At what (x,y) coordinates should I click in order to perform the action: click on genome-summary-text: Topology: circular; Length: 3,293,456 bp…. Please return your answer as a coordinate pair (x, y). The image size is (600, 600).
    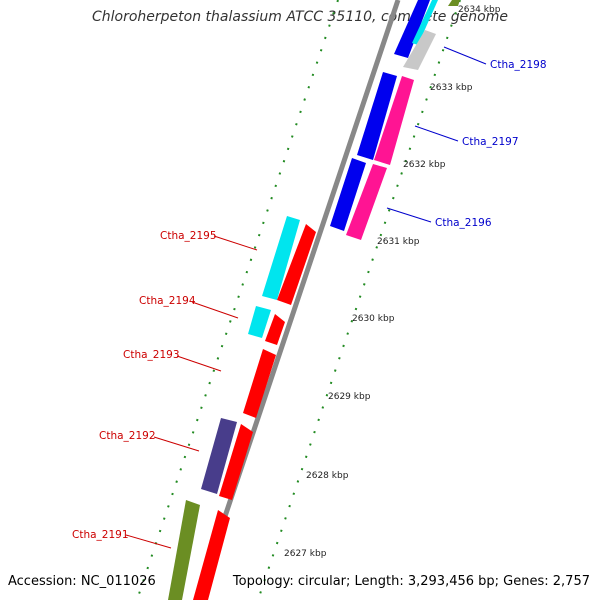
    Looking at the image, I should click on (411, 581).